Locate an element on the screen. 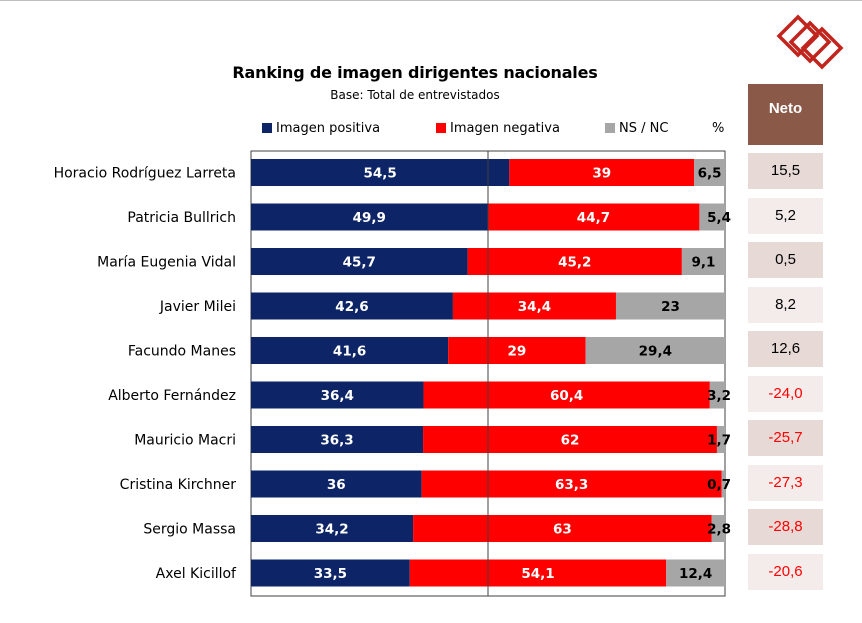 Image resolution: width=862 pixels, height=623 pixels. chart-subtitle: Base: Total de entrevistados is located at coordinates (415, 95).